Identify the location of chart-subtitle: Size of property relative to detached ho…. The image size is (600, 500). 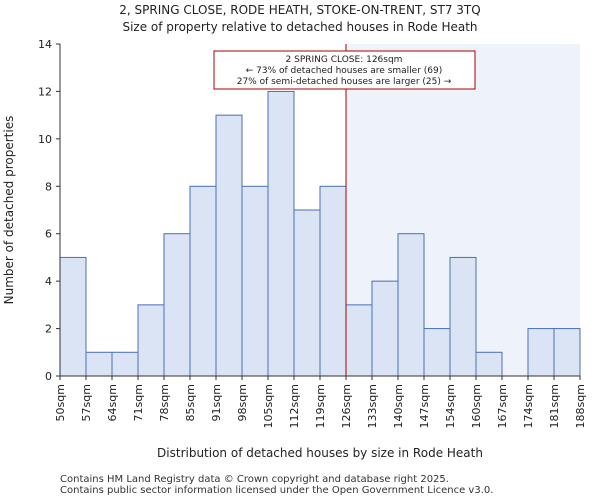
(299, 27).